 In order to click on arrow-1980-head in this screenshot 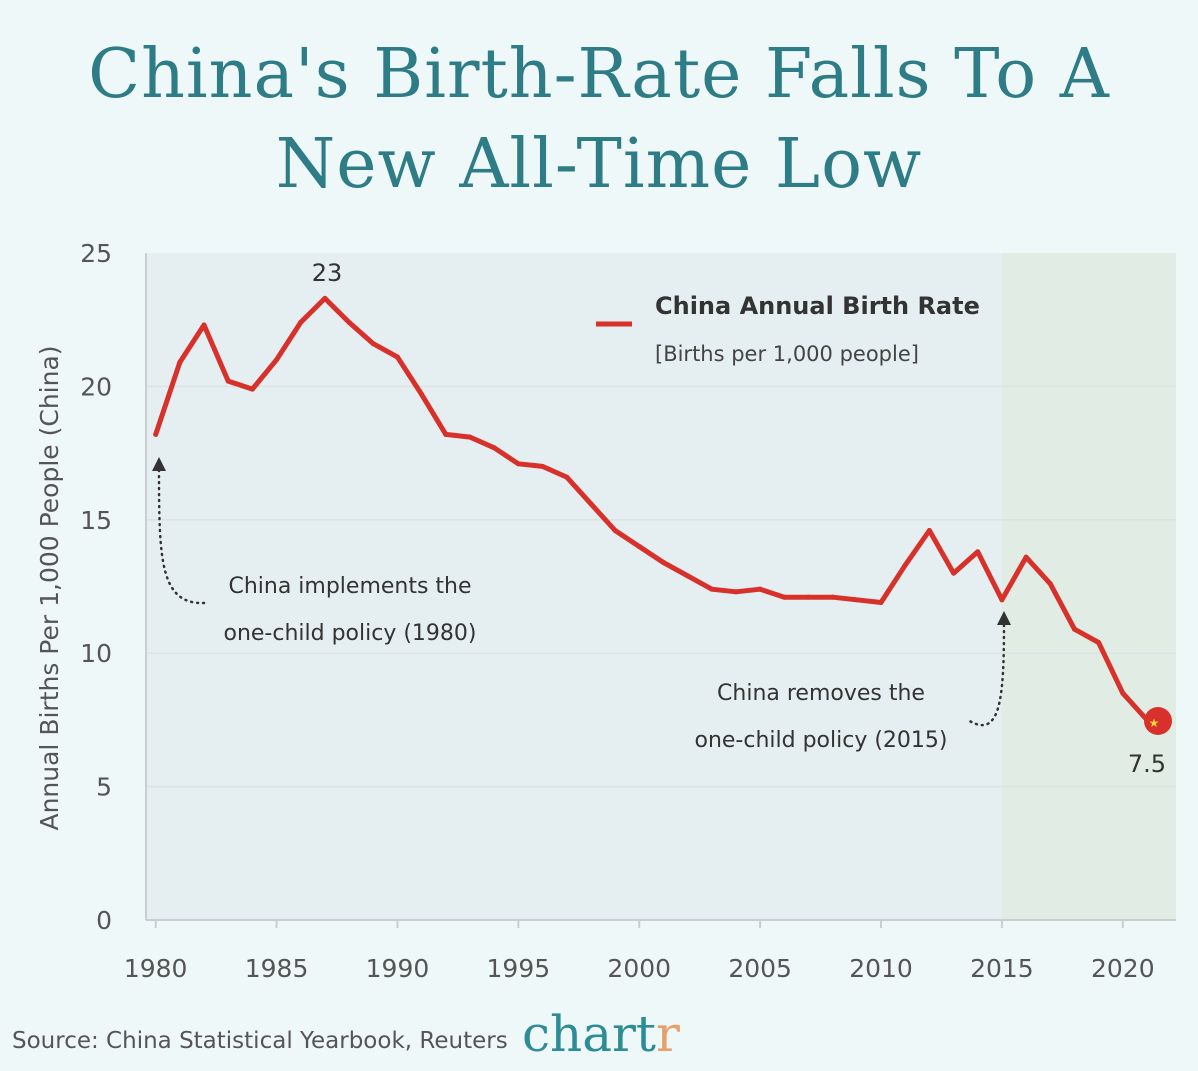, I will do `click(159, 464)`.